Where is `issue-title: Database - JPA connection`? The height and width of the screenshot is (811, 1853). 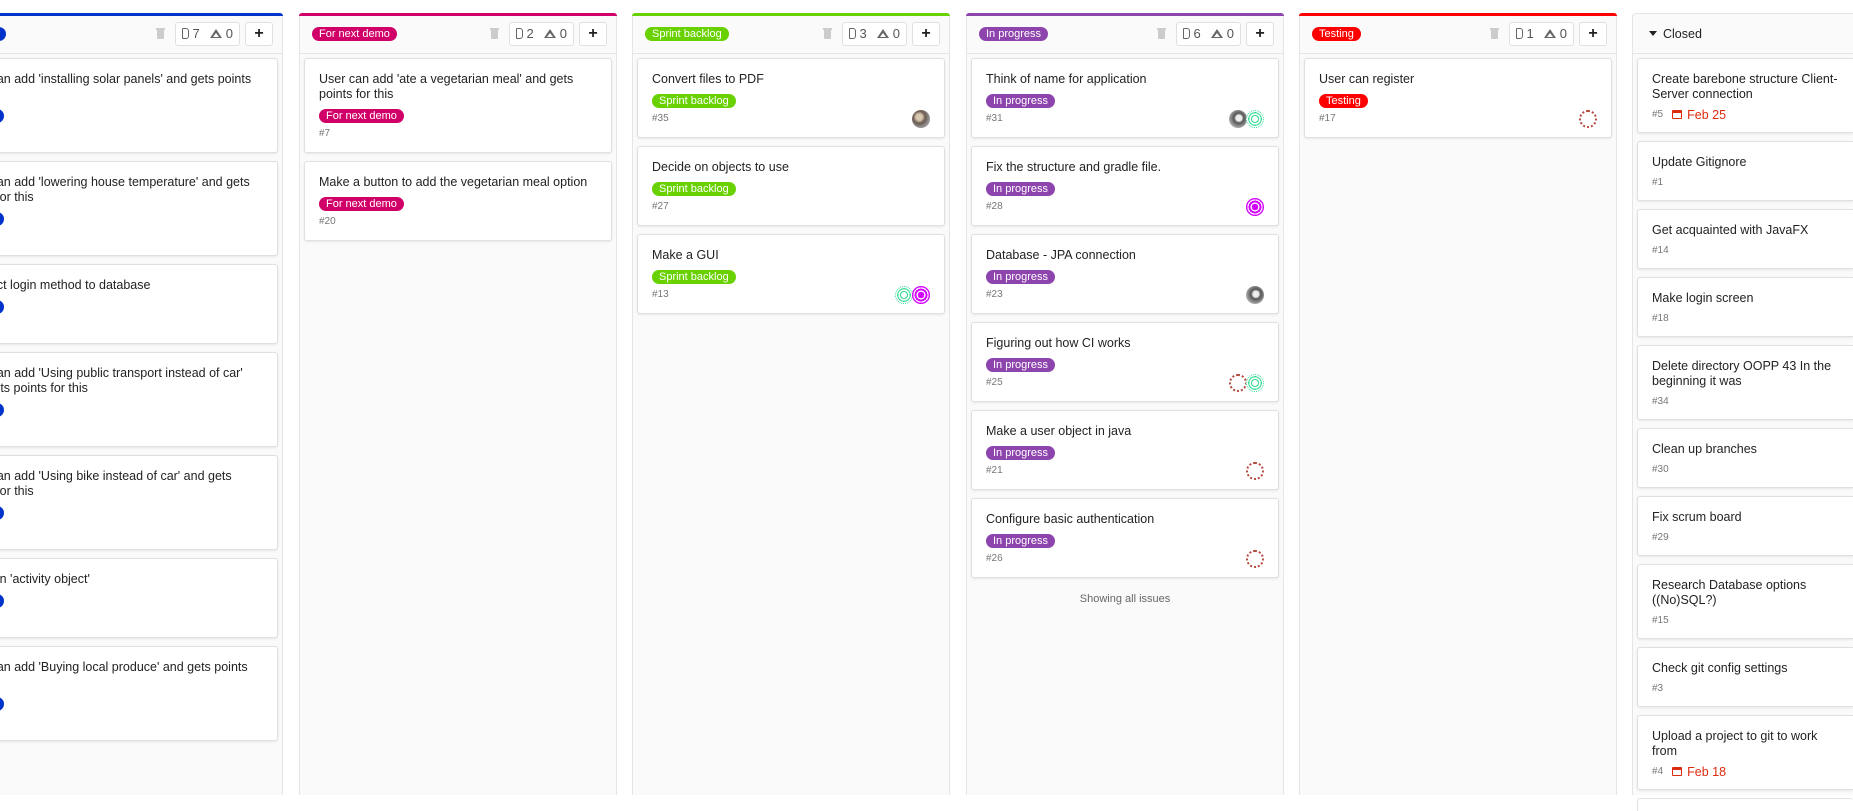 issue-title: Database - JPA connection is located at coordinates (1061, 255).